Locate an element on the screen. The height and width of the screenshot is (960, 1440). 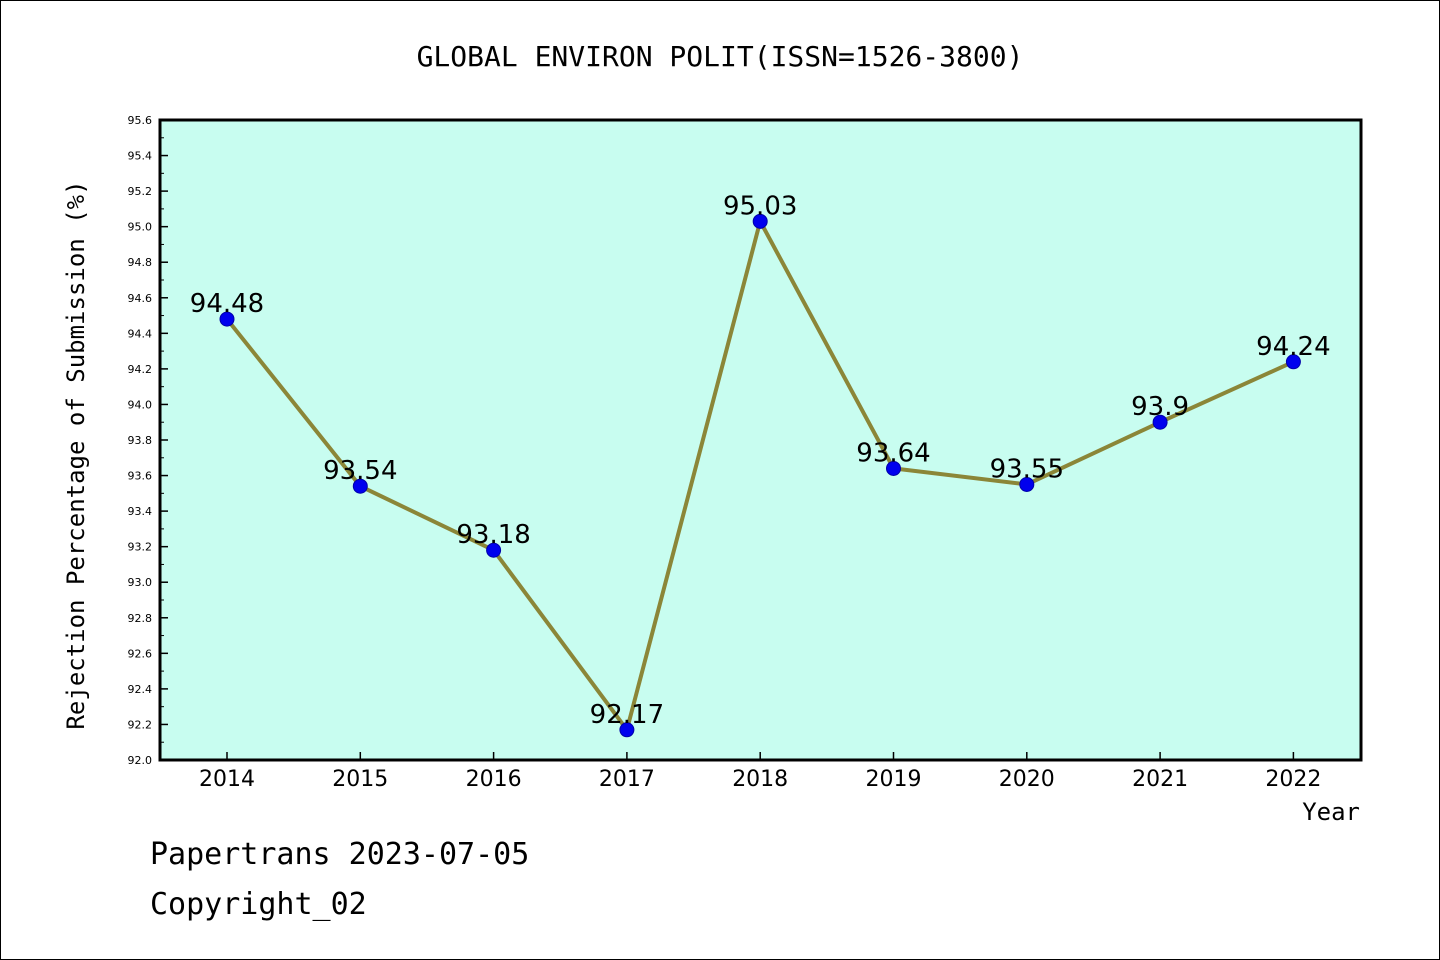
y-axis-label: Rejection Percentage of Submission (%) is located at coordinates (76, 454).